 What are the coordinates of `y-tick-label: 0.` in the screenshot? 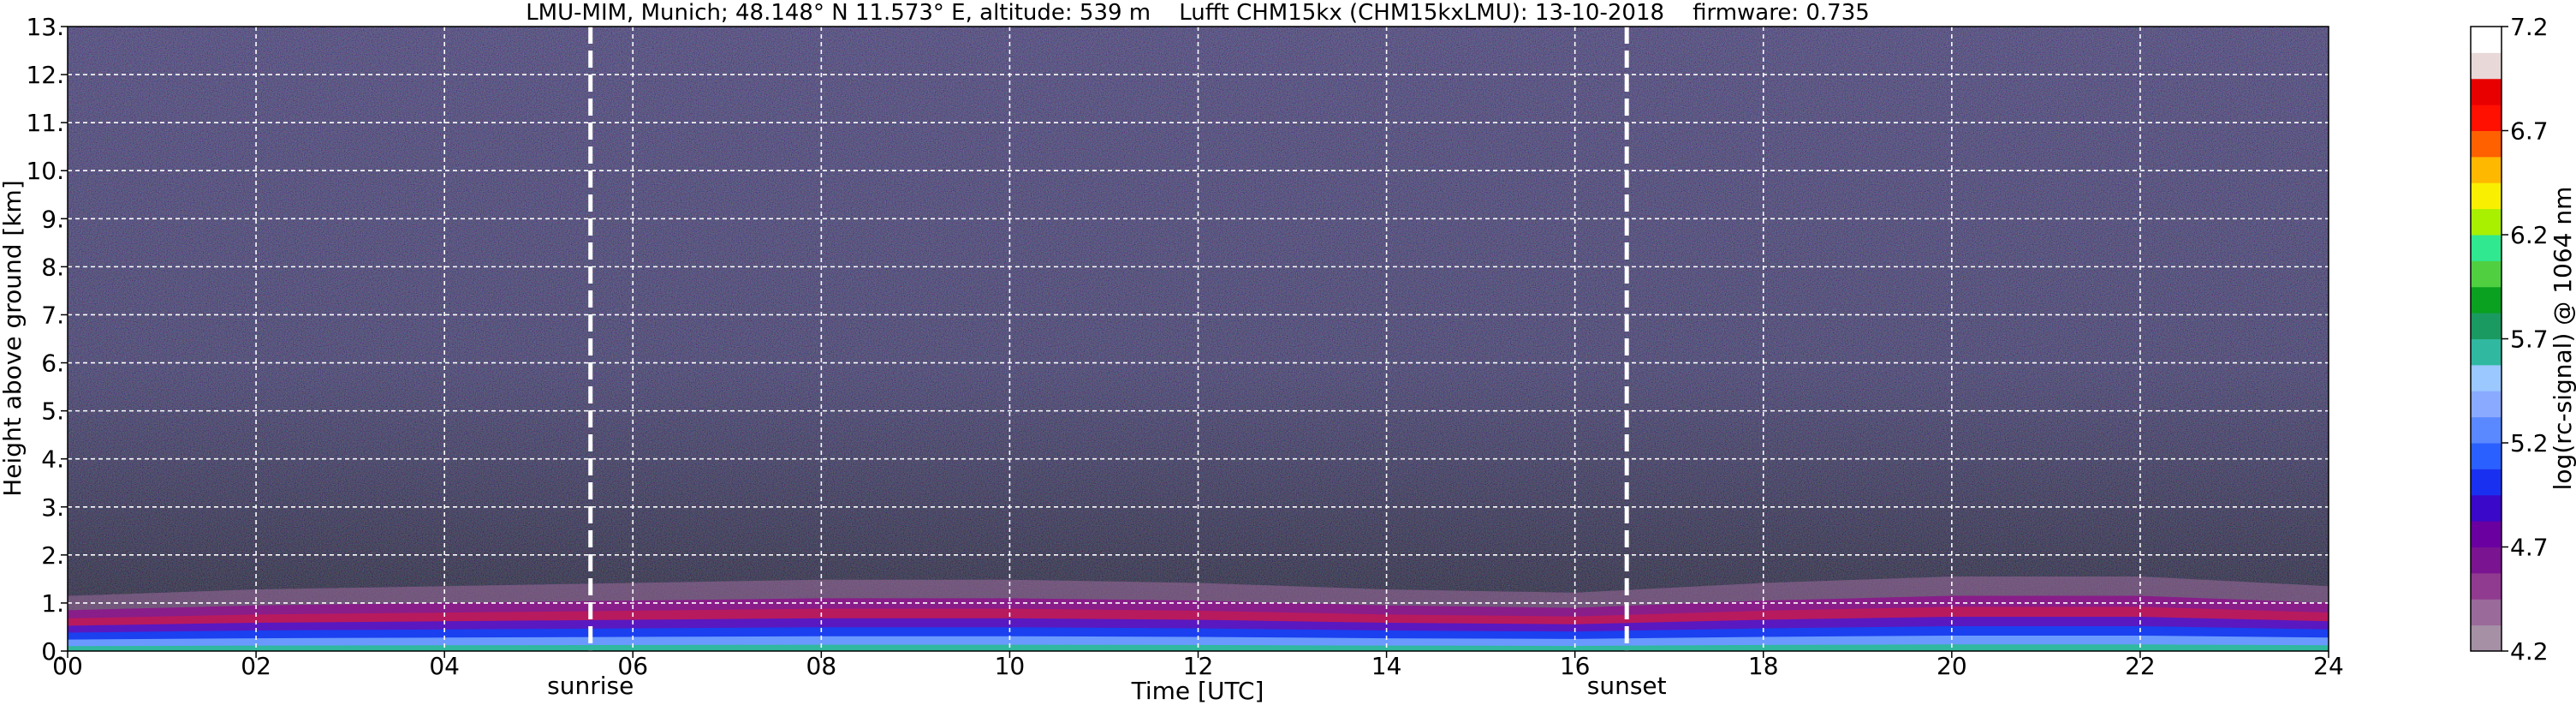 It's located at (53, 652).